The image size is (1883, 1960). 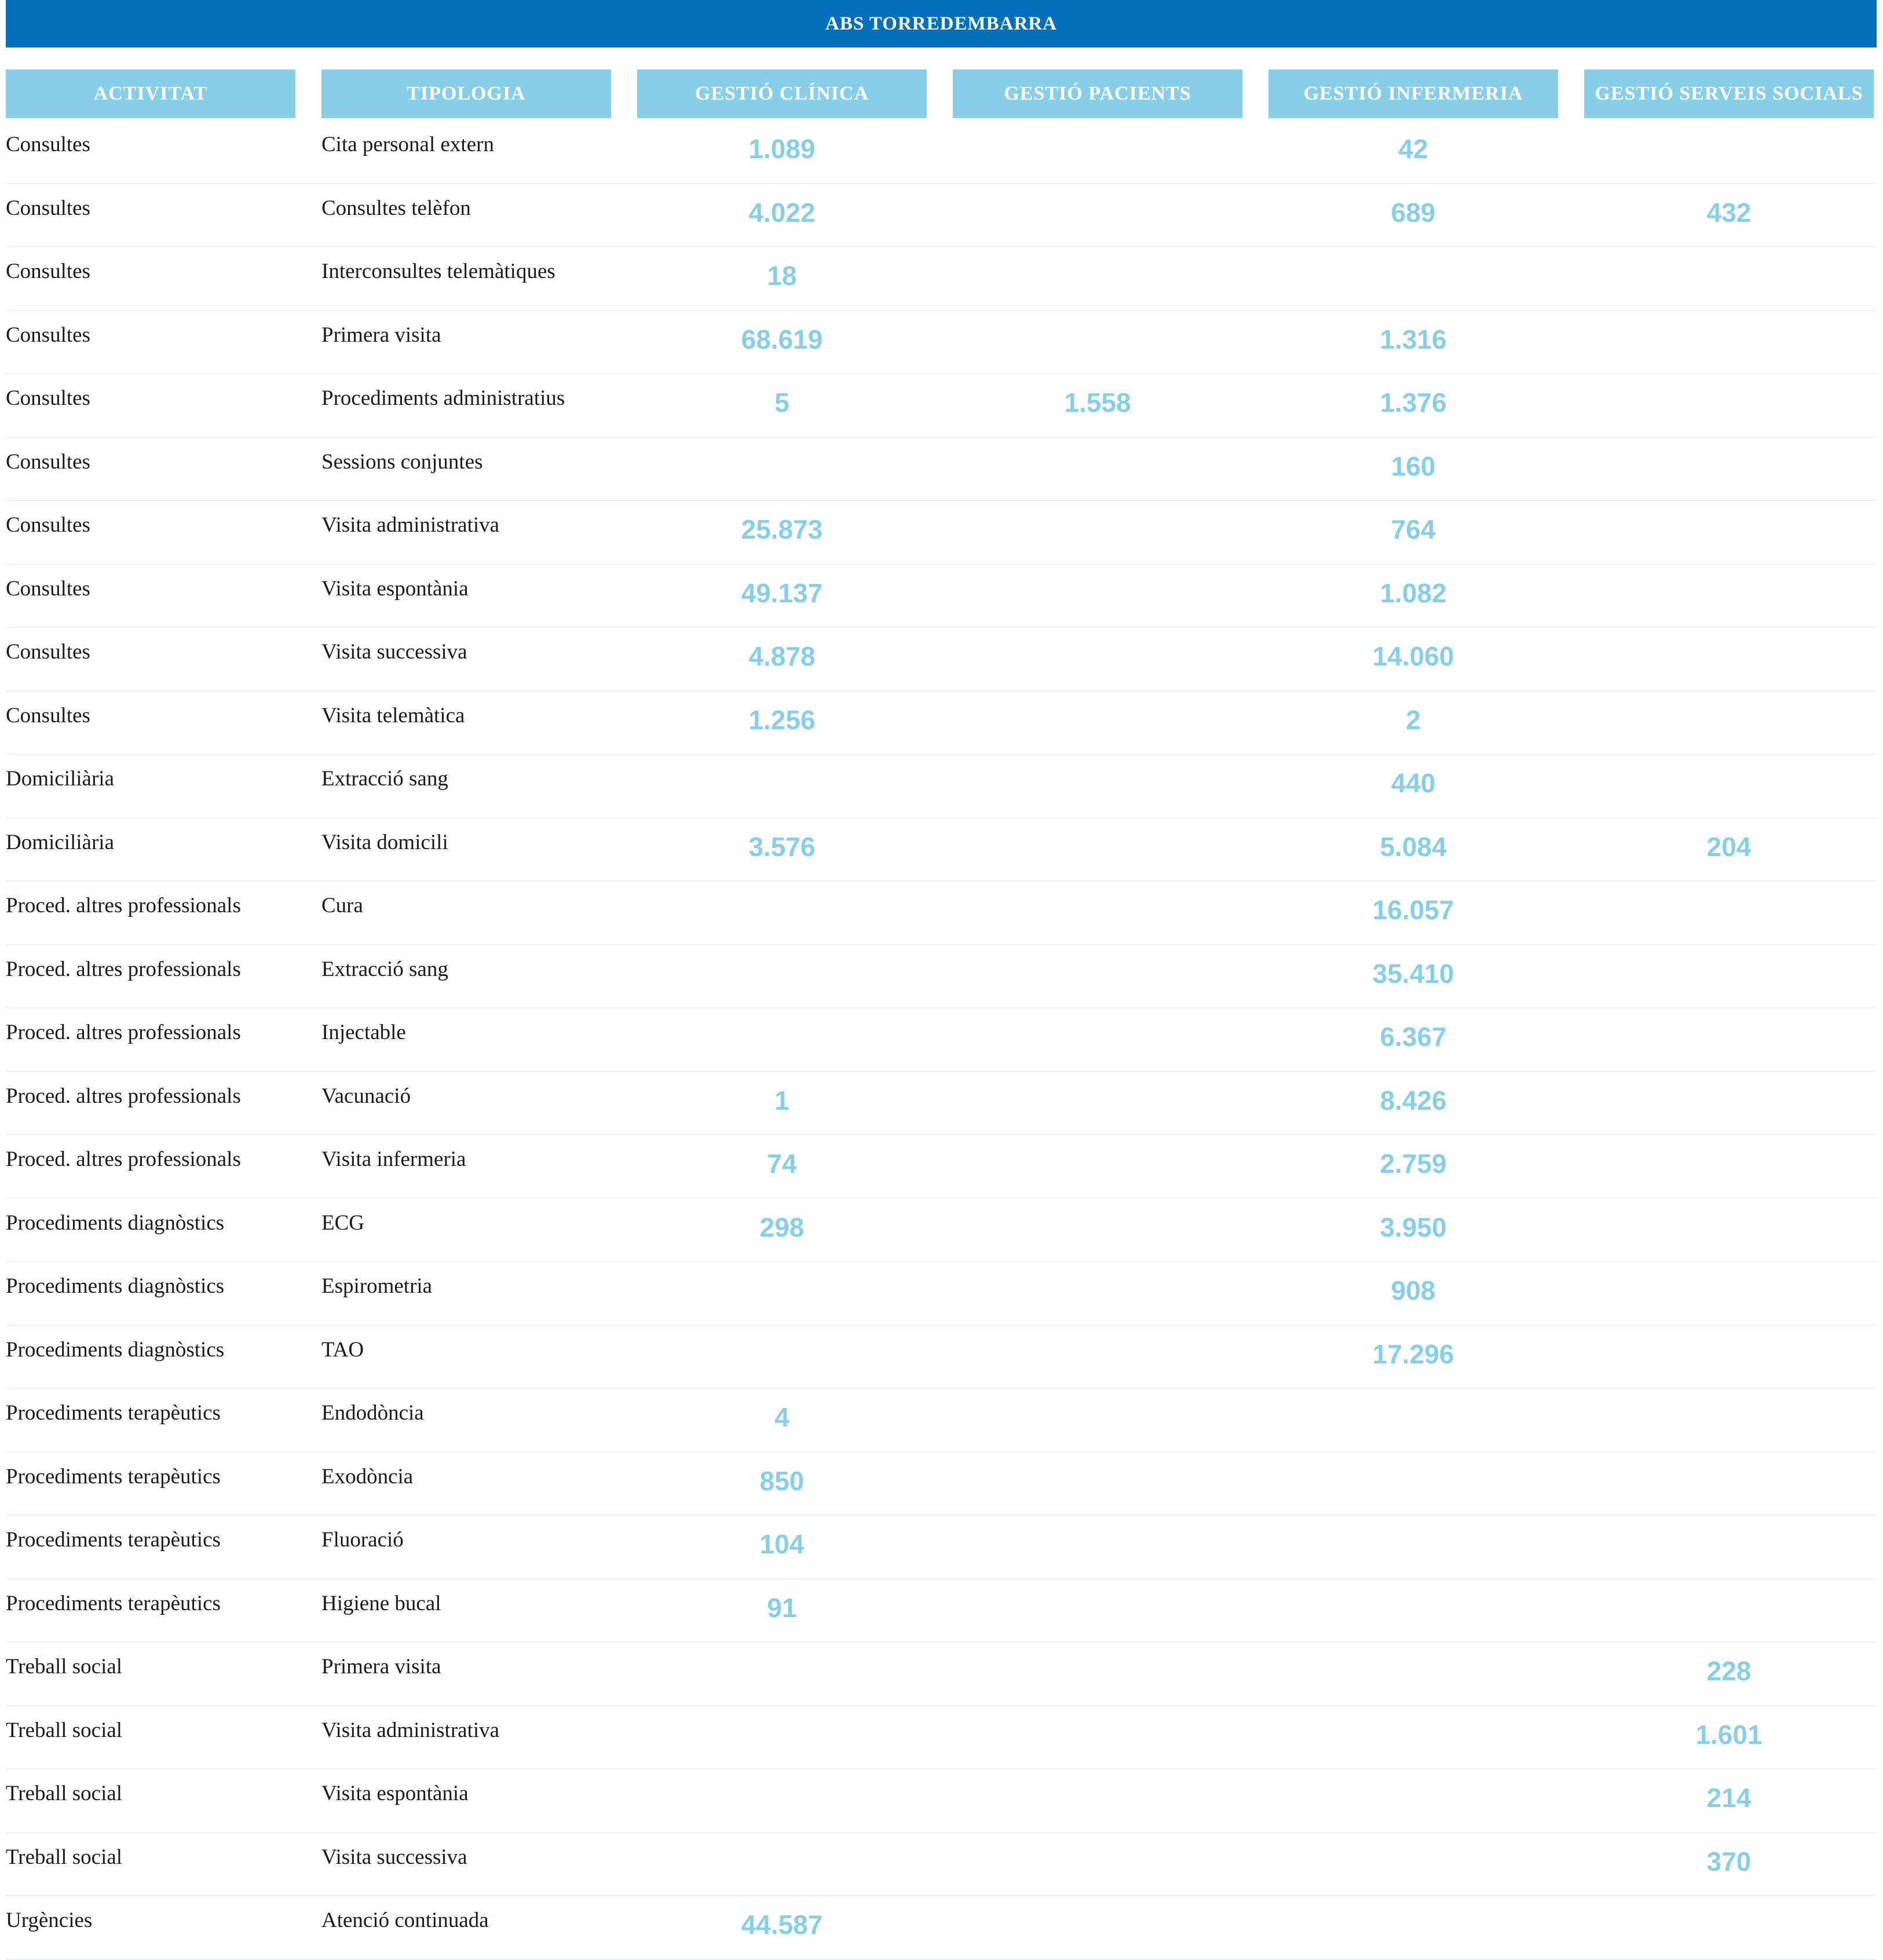 I want to click on cell-gestio-clinica: 1, so click(x=781, y=1100).